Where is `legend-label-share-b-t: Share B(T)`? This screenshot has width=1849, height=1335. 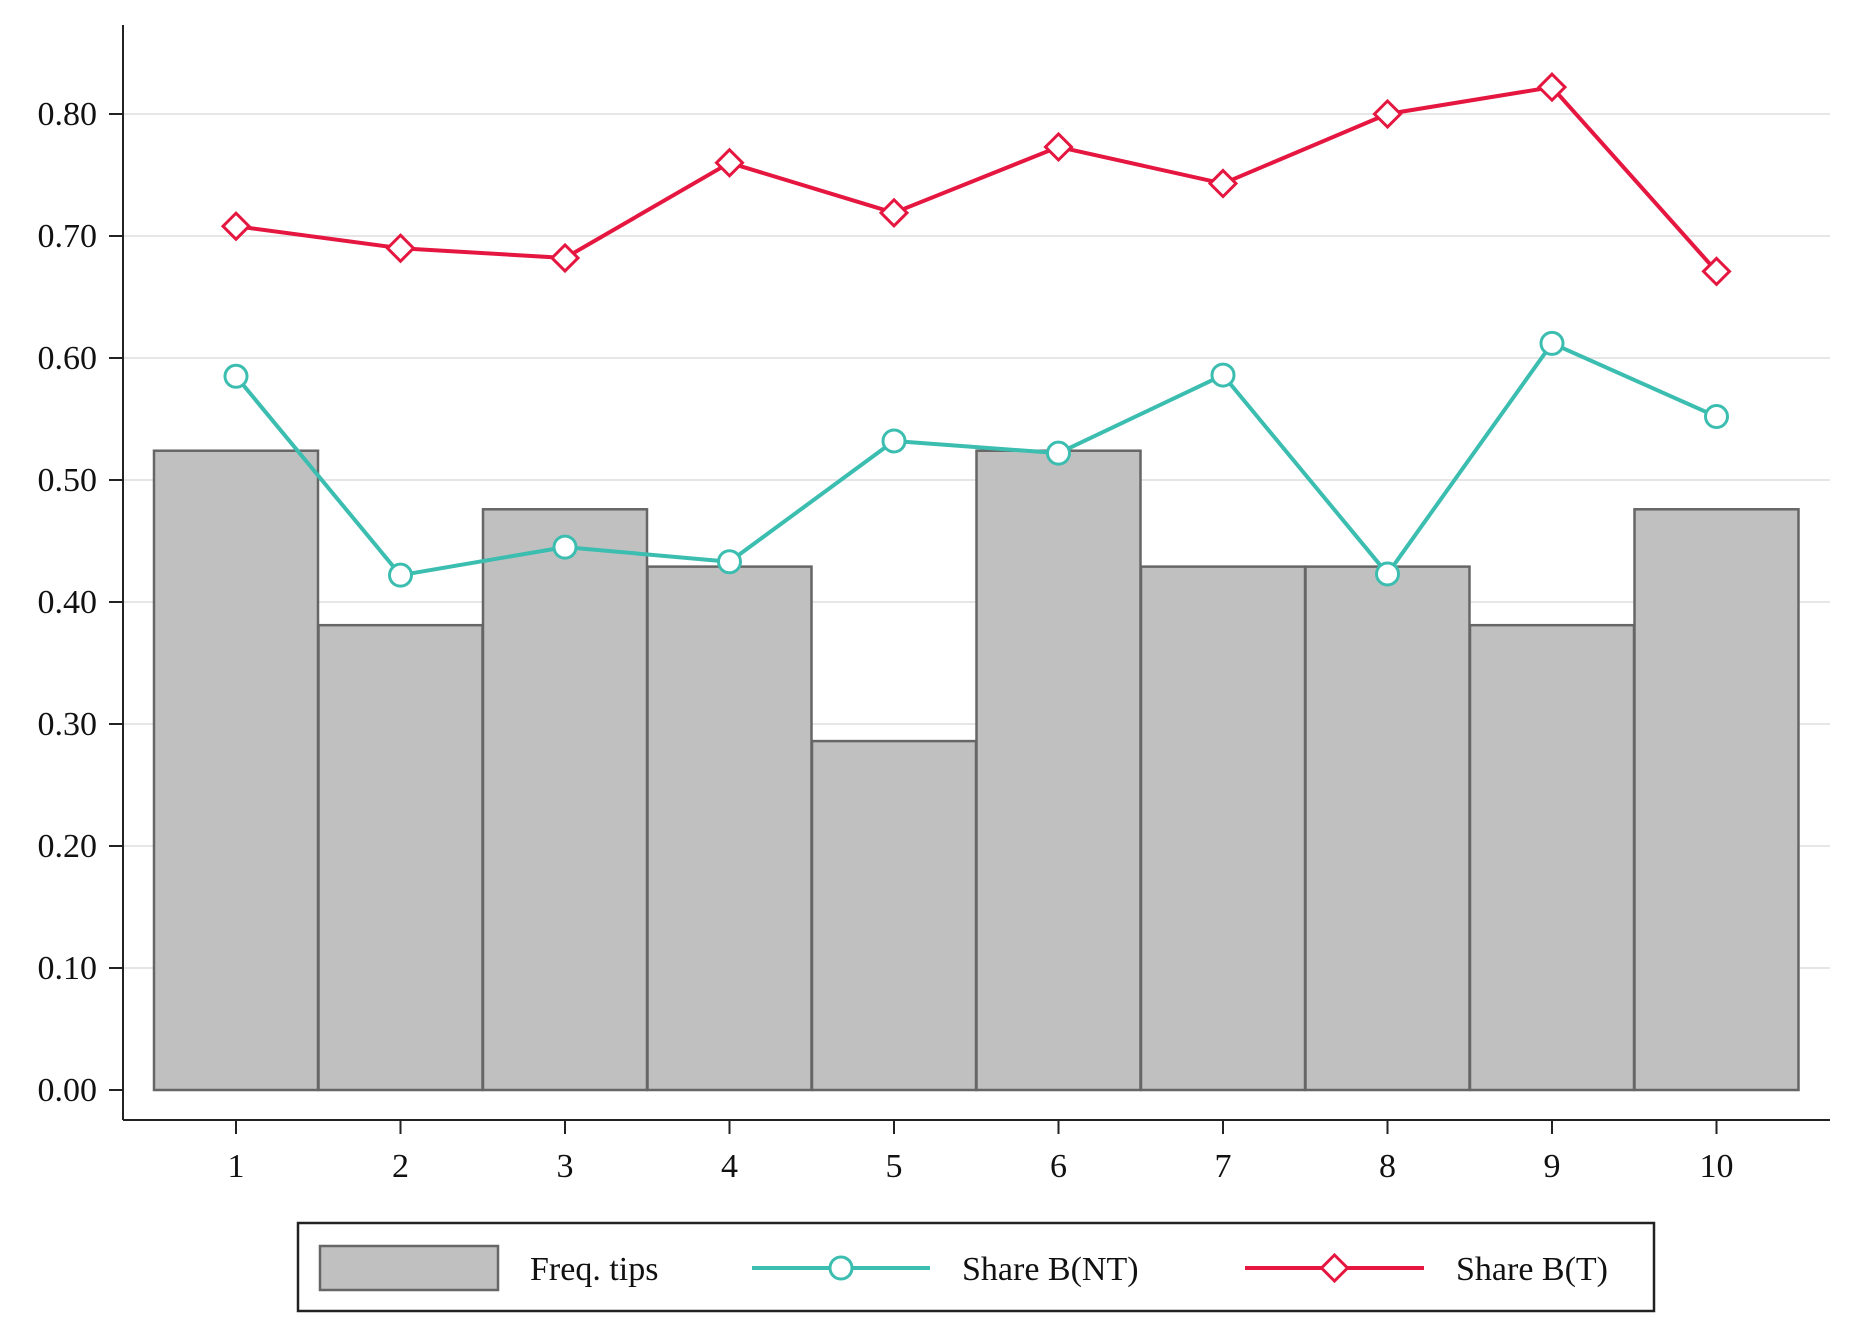 legend-label-share-b-t: Share B(T) is located at coordinates (1532, 1269).